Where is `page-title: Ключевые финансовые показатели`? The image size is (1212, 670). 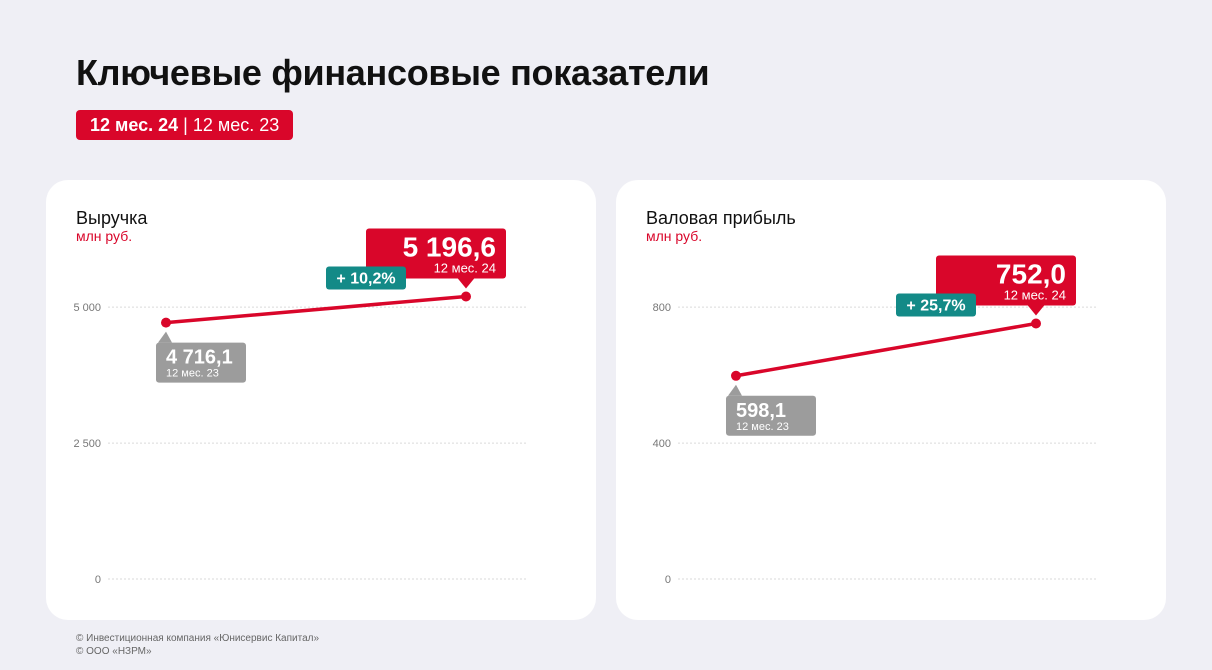 page-title: Ключевые финансовые показатели is located at coordinates (393, 72).